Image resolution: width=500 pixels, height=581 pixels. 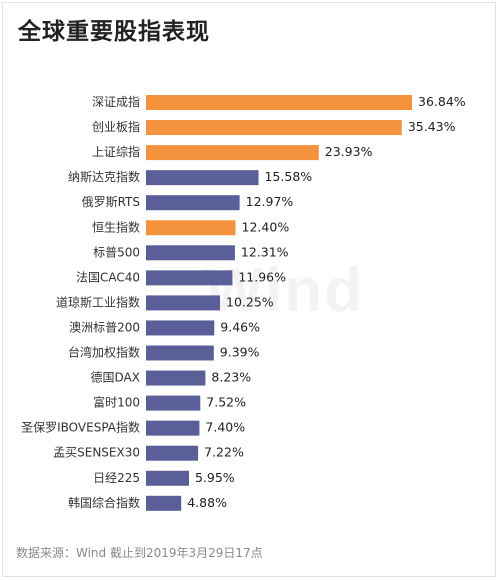 What do you see at coordinates (288, 176) in the screenshot?
I see `value-label: 15.58%` at bounding box center [288, 176].